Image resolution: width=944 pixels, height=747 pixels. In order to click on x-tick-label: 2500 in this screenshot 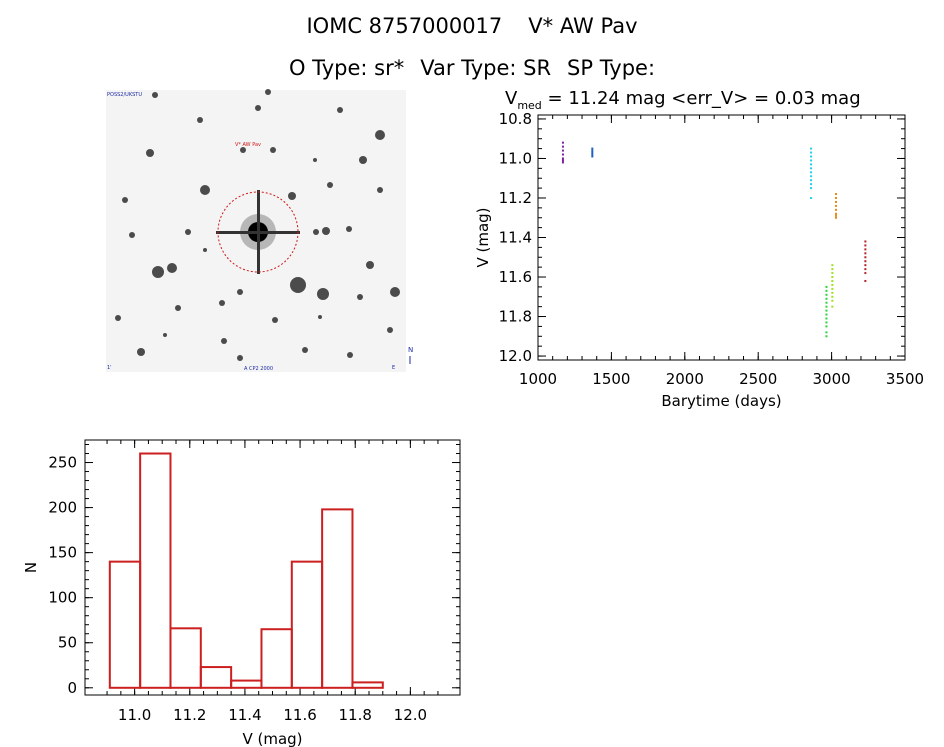, I will do `click(758, 379)`.